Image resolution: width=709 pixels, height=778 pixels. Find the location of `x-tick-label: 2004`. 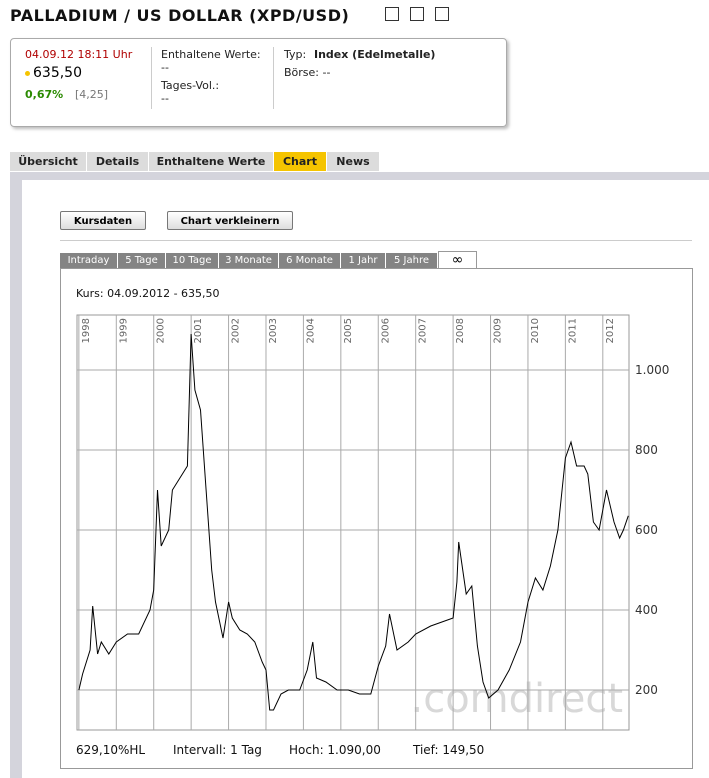

x-tick-label: 2004 is located at coordinates (310, 330).